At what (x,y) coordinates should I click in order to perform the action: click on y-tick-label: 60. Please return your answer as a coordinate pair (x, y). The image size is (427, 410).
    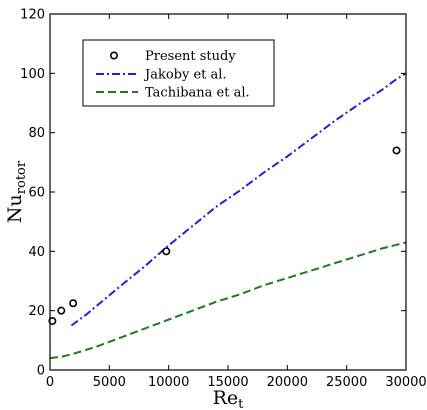
    Looking at the image, I should click on (36, 193).